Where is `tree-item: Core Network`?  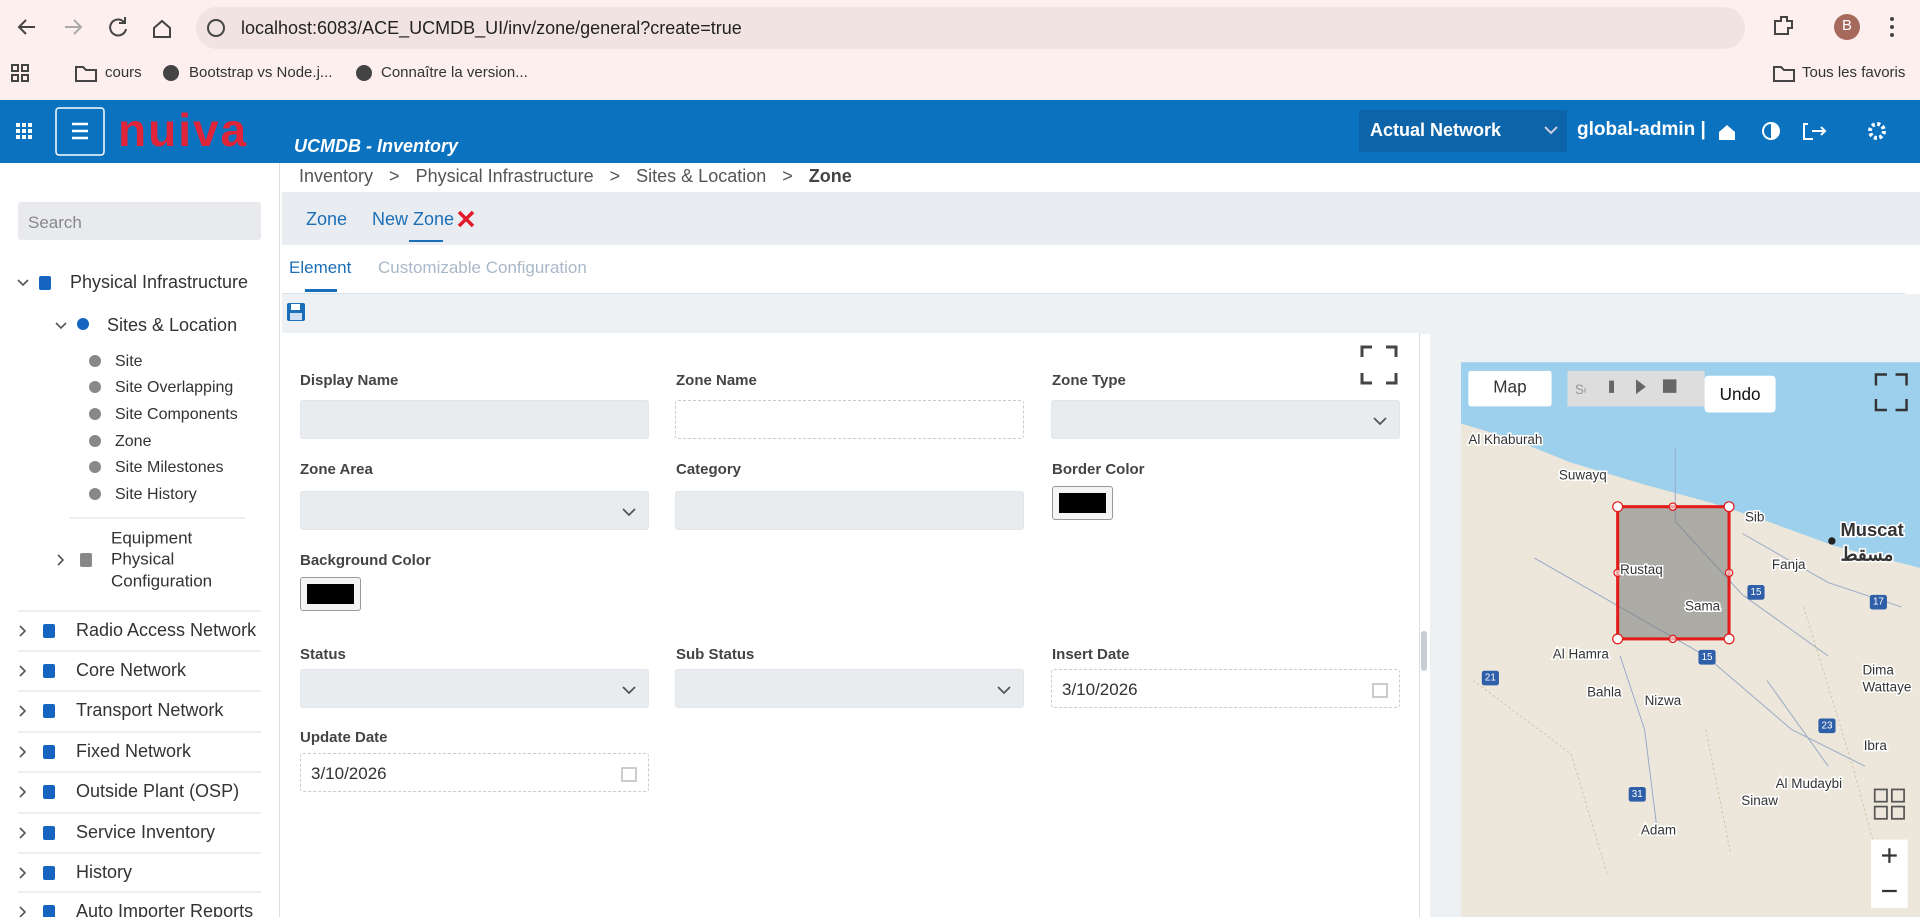
tree-item: Core Network is located at coordinates (131, 670).